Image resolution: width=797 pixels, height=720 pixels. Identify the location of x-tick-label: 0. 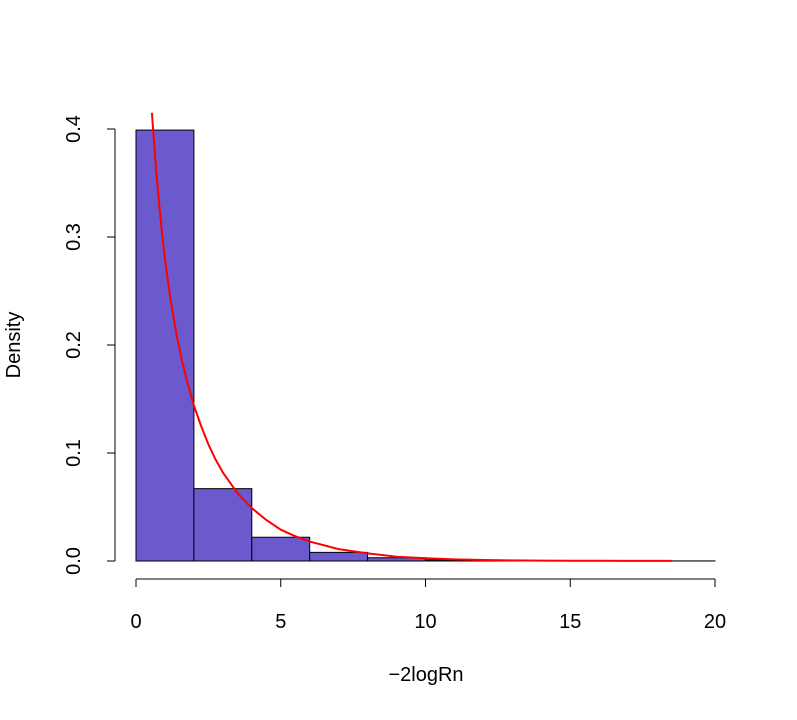
(135, 622).